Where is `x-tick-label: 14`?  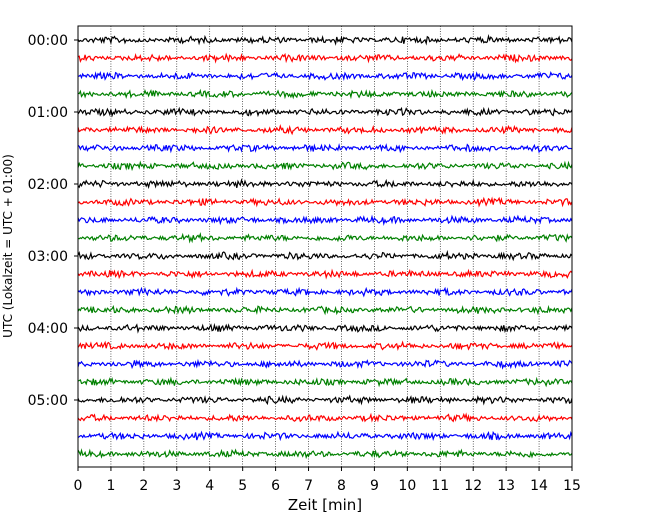 x-tick-label: 14 is located at coordinates (539, 486).